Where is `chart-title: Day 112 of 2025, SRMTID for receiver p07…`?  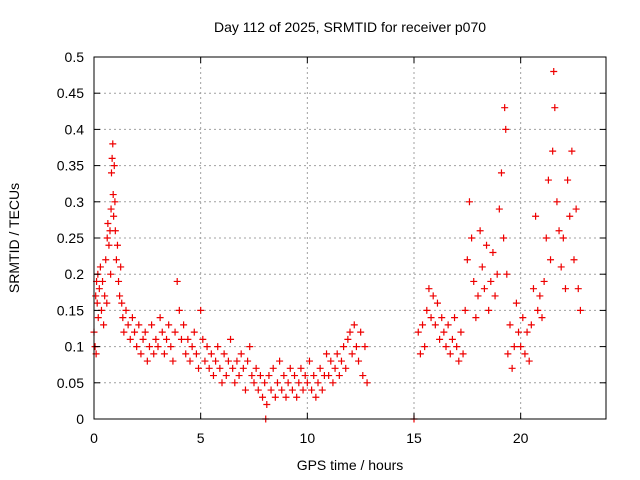
chart-title: Day 112 of 2025, SRMTID for receiver p07… is located at coordinates (350, 27).